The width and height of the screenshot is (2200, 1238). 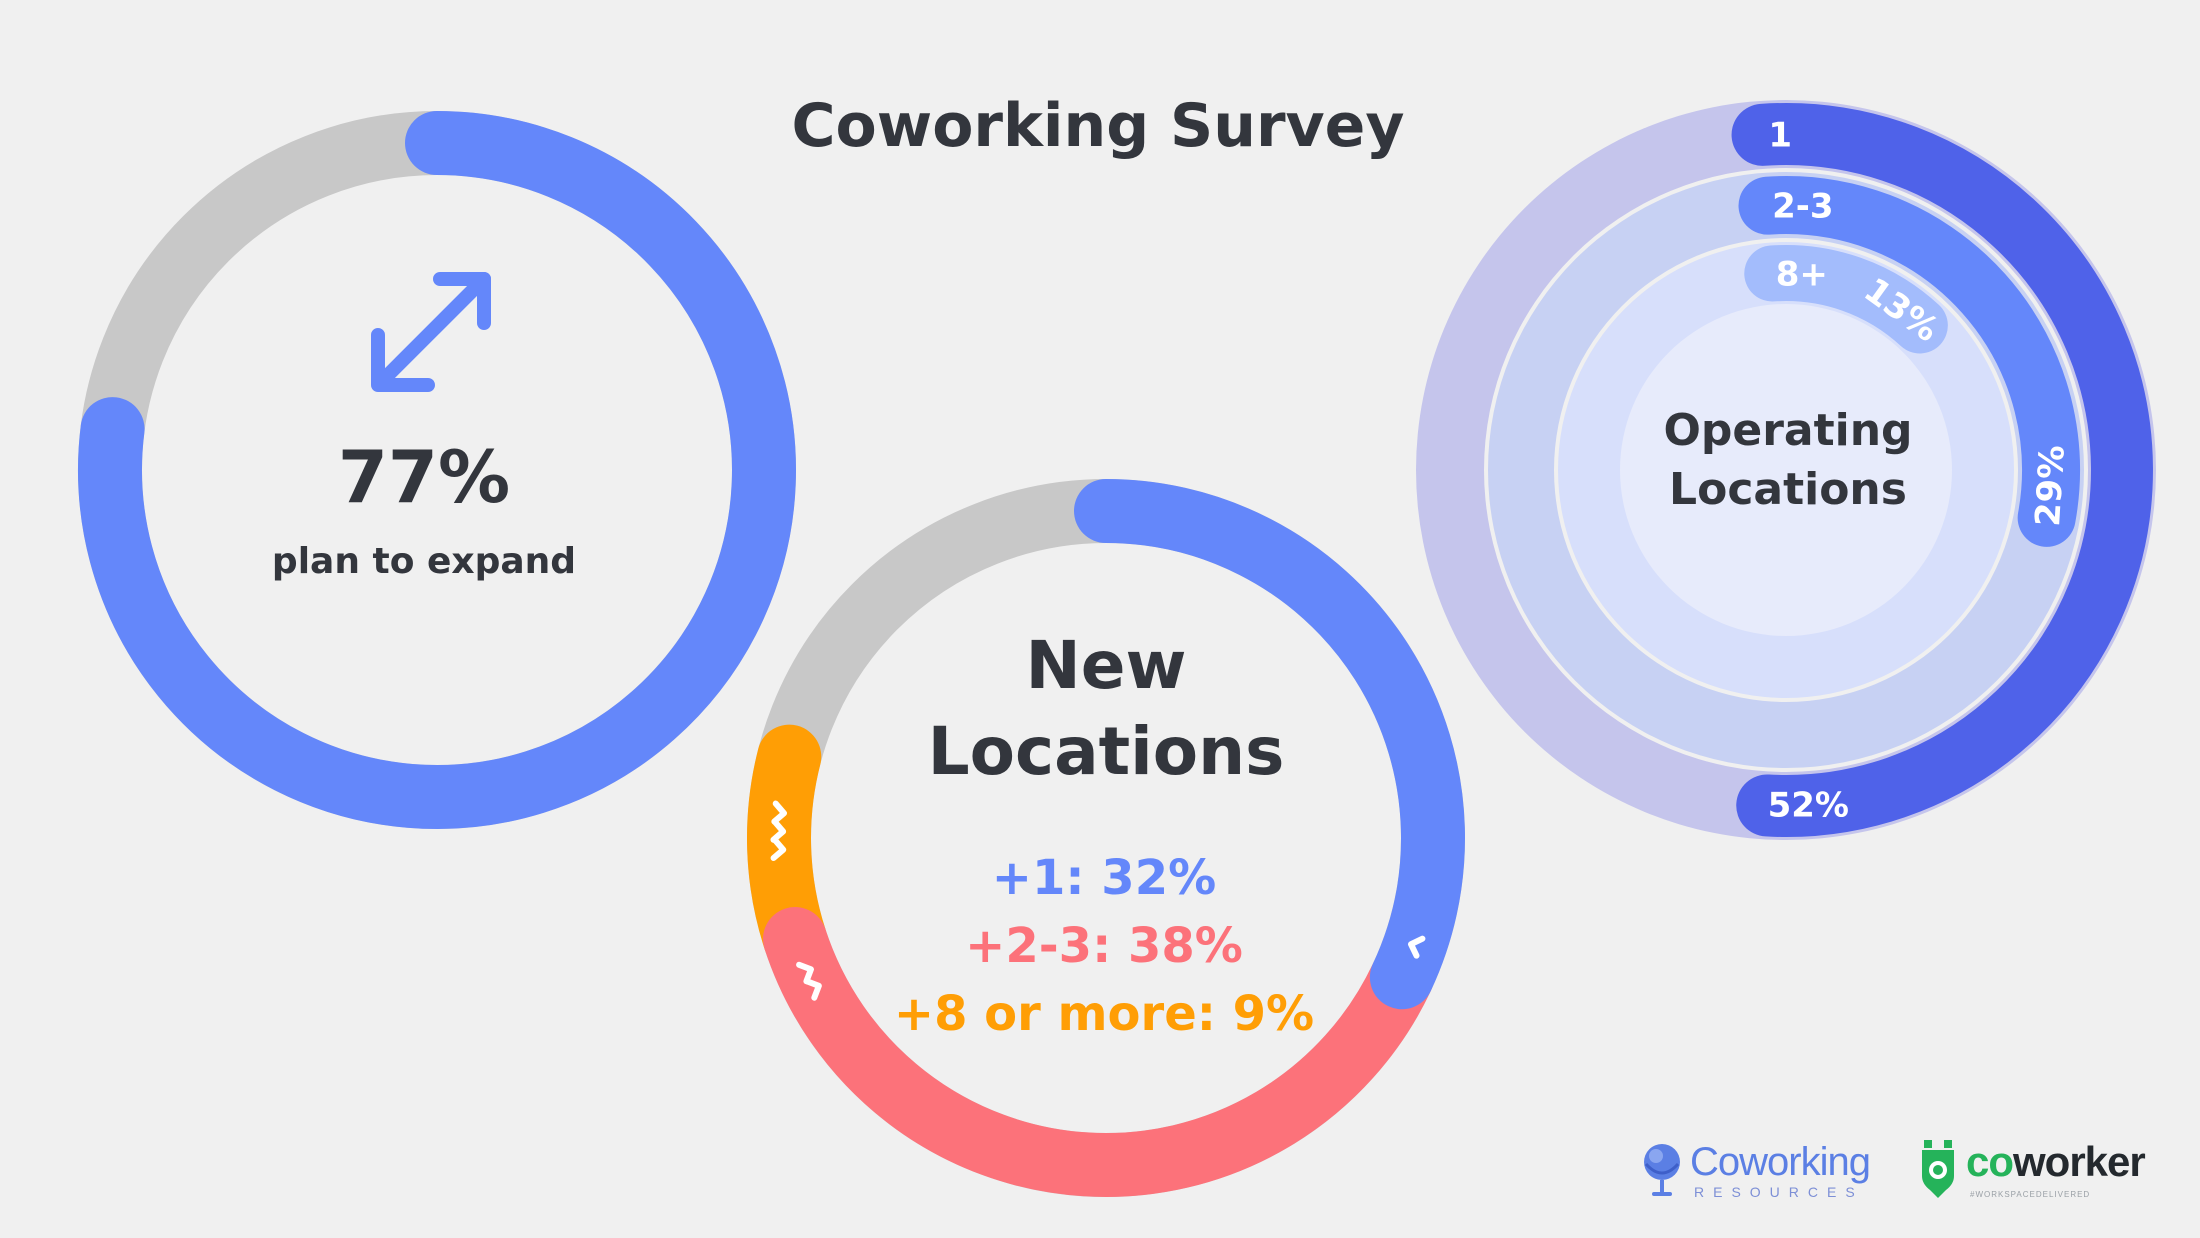 I want to click on coworker-logo-subtitle: #WORKSPACEDELIVERED, so click(x=2030, y=1194).